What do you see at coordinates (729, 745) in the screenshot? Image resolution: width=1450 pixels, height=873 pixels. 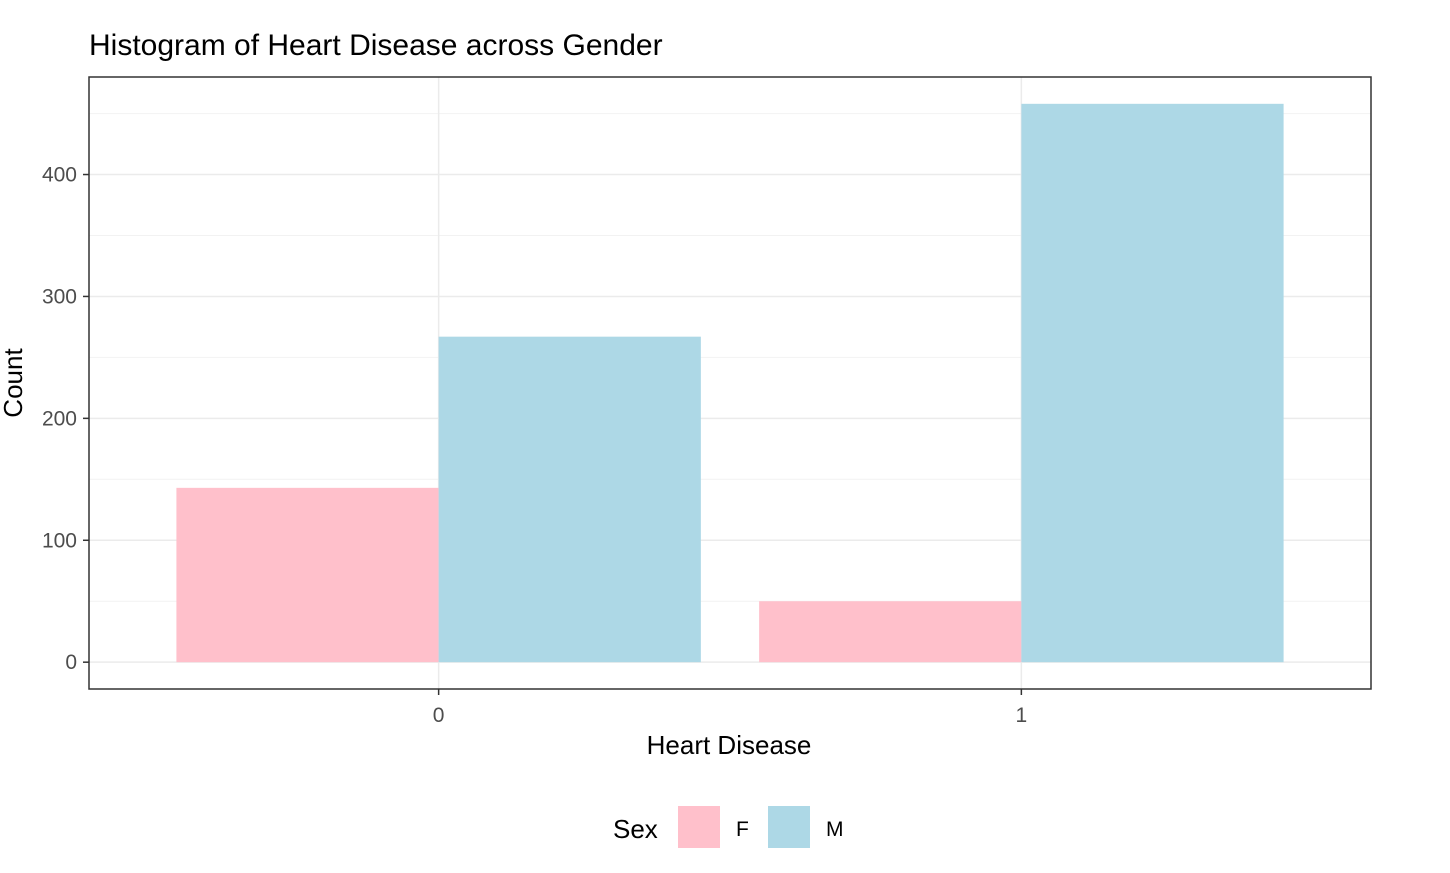 I see `x-axis-title: Heart Disease` at bounding box center [729, 745].